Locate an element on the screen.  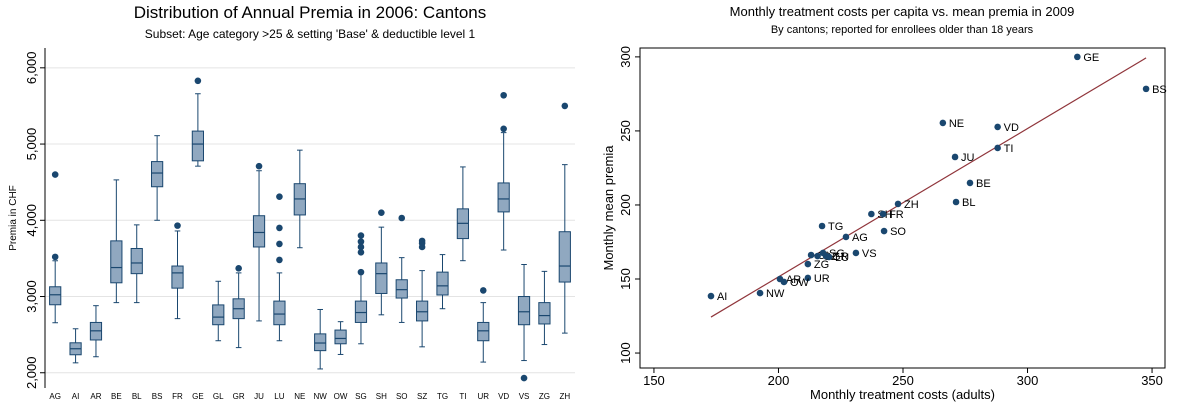
point-label: ZG is located at coordinates (821, 265).